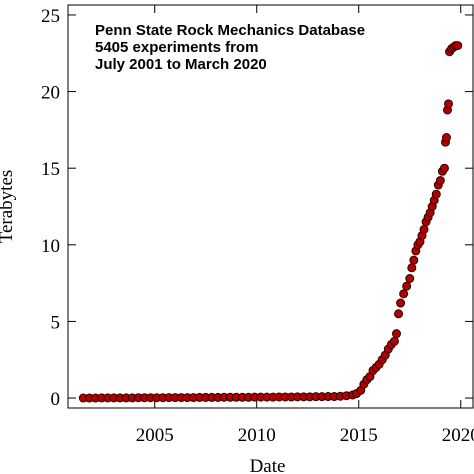 This screenshot has width=474, height=474. Describe the element at coordinates (50, 16) in the screenshot. I see `y-tick-label: 25` at that location.